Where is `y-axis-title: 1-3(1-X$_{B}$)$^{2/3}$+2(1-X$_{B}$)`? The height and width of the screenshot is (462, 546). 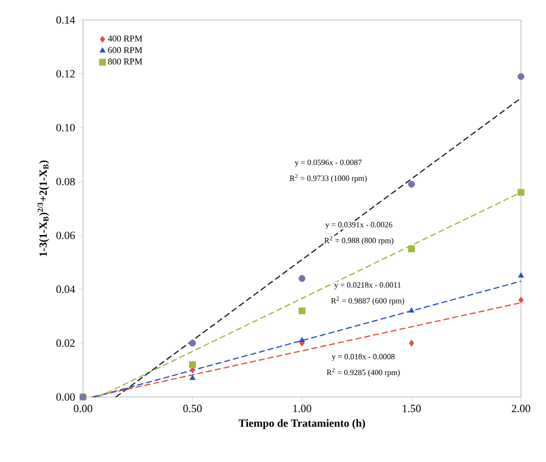
y-axis-title: 1-3(1-X$_{B}$)$^{2/3}$+2(1-X$_{B}$) is located at coordinates (44, 208).